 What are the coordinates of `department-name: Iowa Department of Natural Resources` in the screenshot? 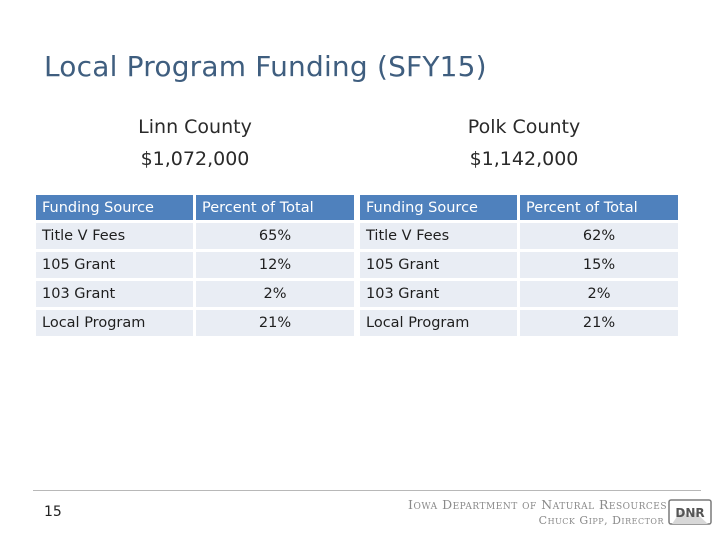 It's located at (538, 504).